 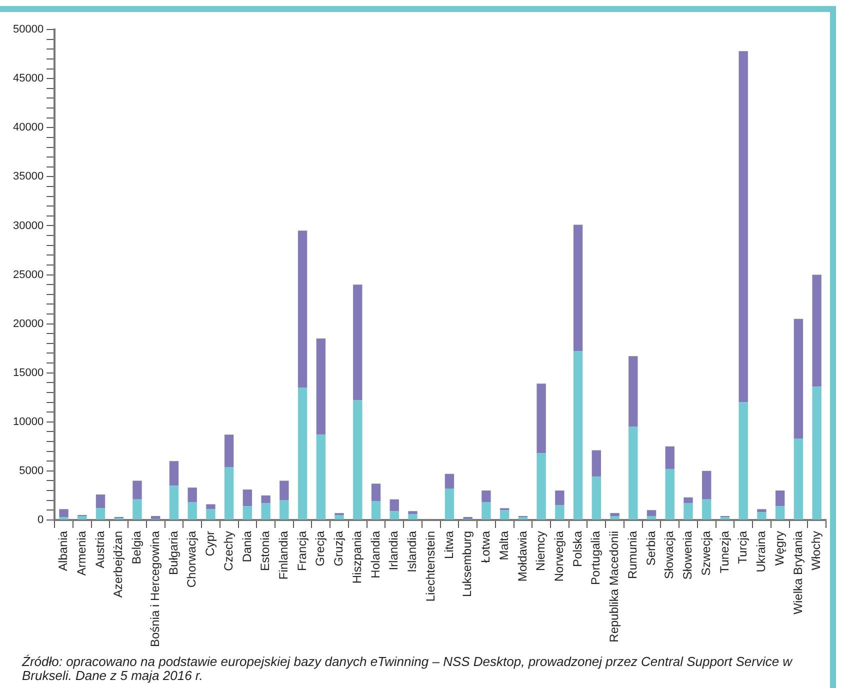 I want to click on y-tick-label: 20000, so click(x=28, y=324).